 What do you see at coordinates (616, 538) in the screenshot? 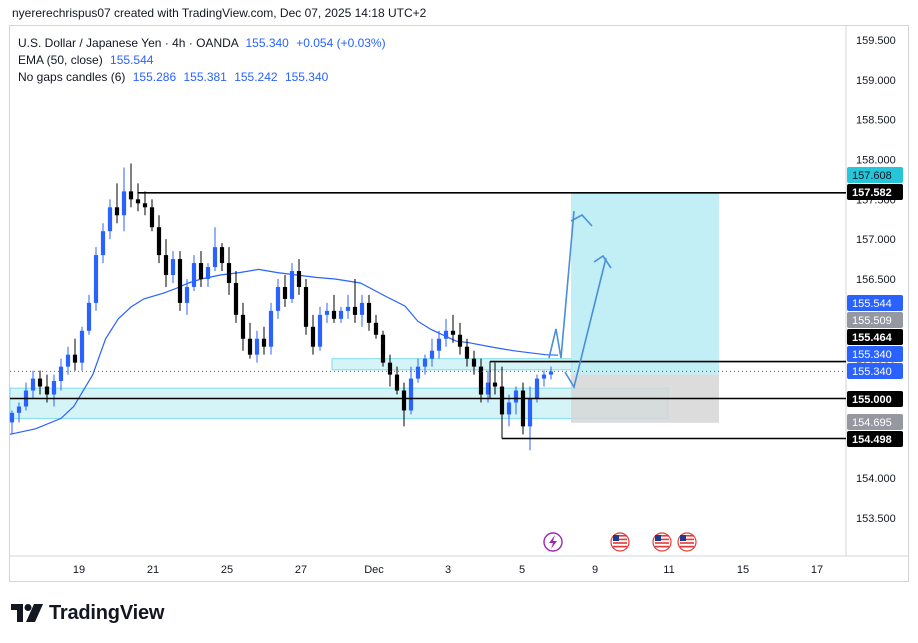
I see `flag-canton` at bounding box center [616, 538].